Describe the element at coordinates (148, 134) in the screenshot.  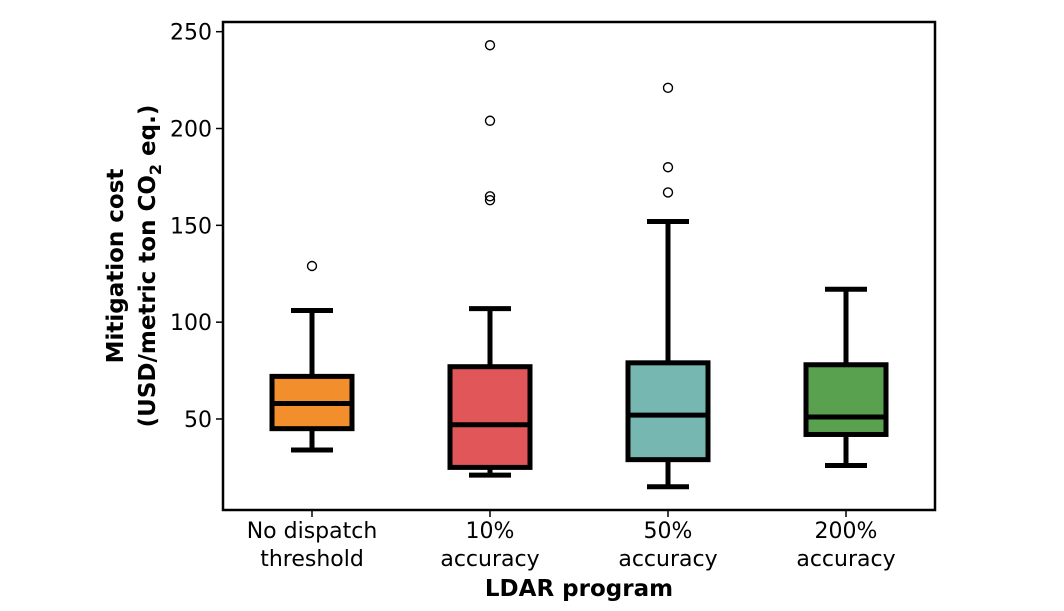
I see `y-axis-title-line2-suffix: eq.)` at that location.